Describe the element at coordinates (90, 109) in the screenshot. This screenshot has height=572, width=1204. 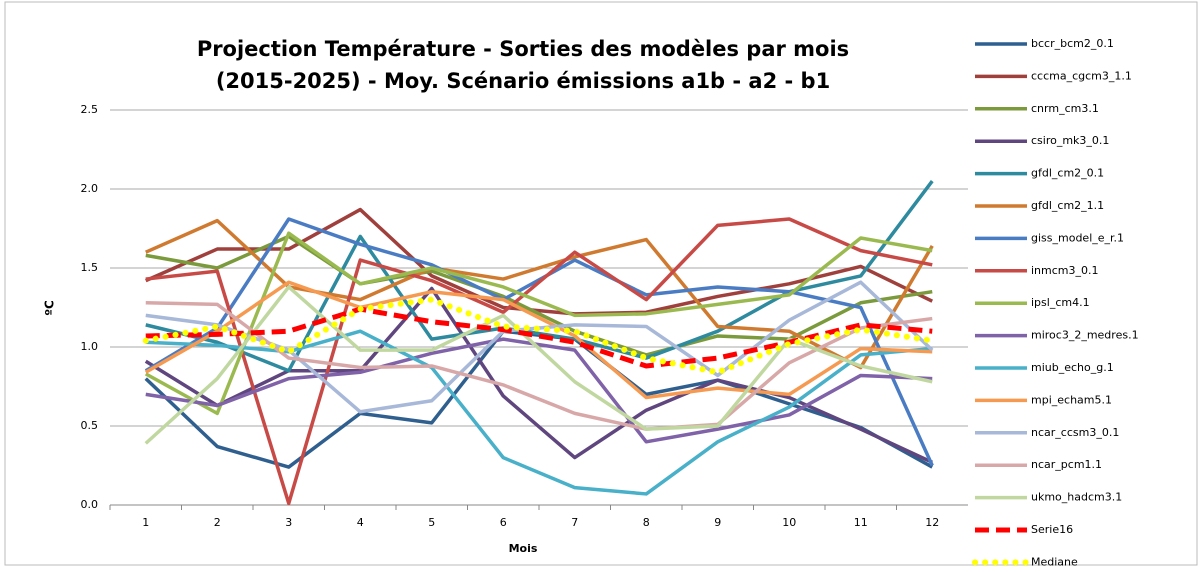
I see `y-tick-label: 2.5` at that location.